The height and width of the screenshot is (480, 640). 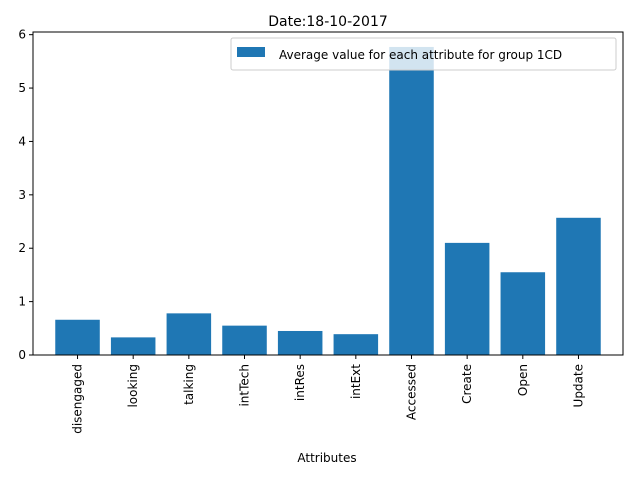 I want to click on x-tick-label: intTech, so click(x=245, y=385).